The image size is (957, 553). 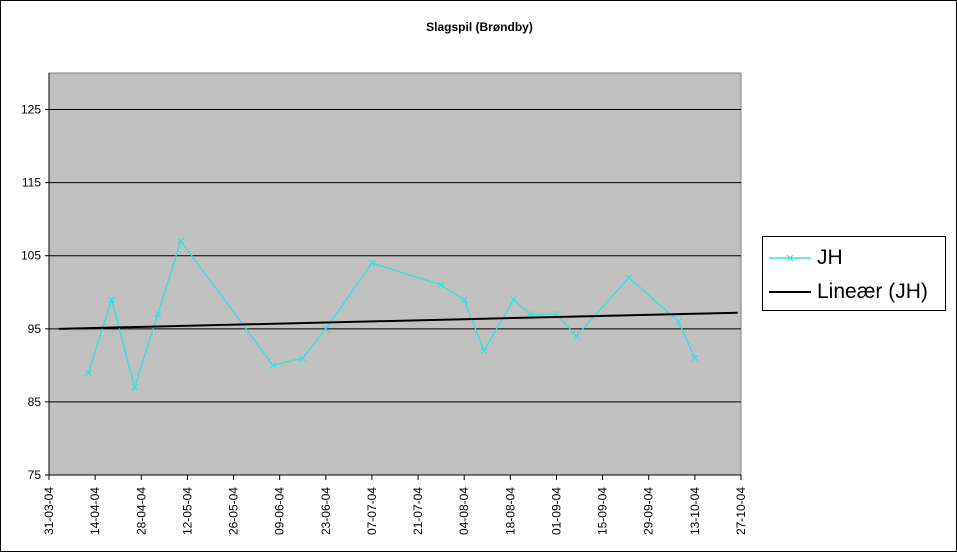 What do you see at coordinates (31, 256) in the screenshot?
I see `y-tick-label: 105` at bounding box center [31, 256].